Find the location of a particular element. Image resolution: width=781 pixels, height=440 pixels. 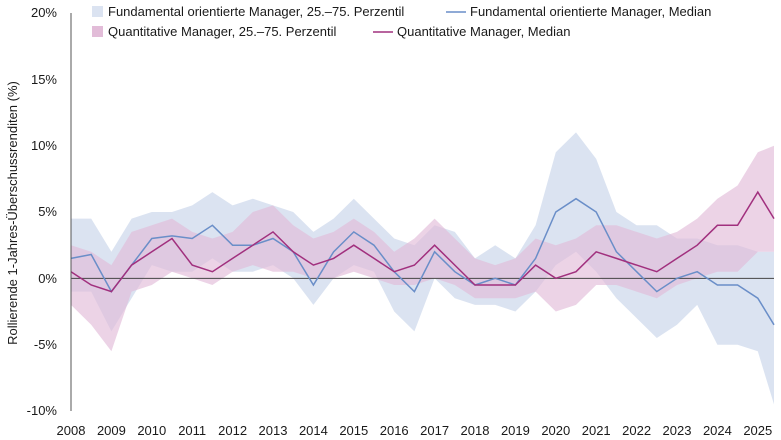

y-tick-label: 15% is located at coordinates (44, 79).